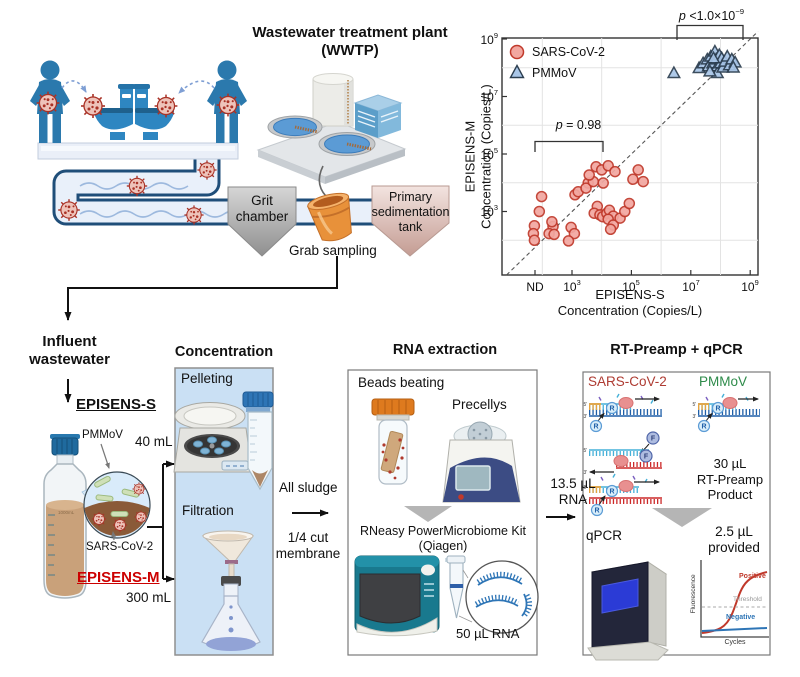 The width and height of the screenshot is (800, 677). What do you see at coordinates (568, 52) in the screenshot?
I see `legend-label-sars: SARS-CoV-2` at bounding box center [568, 52].